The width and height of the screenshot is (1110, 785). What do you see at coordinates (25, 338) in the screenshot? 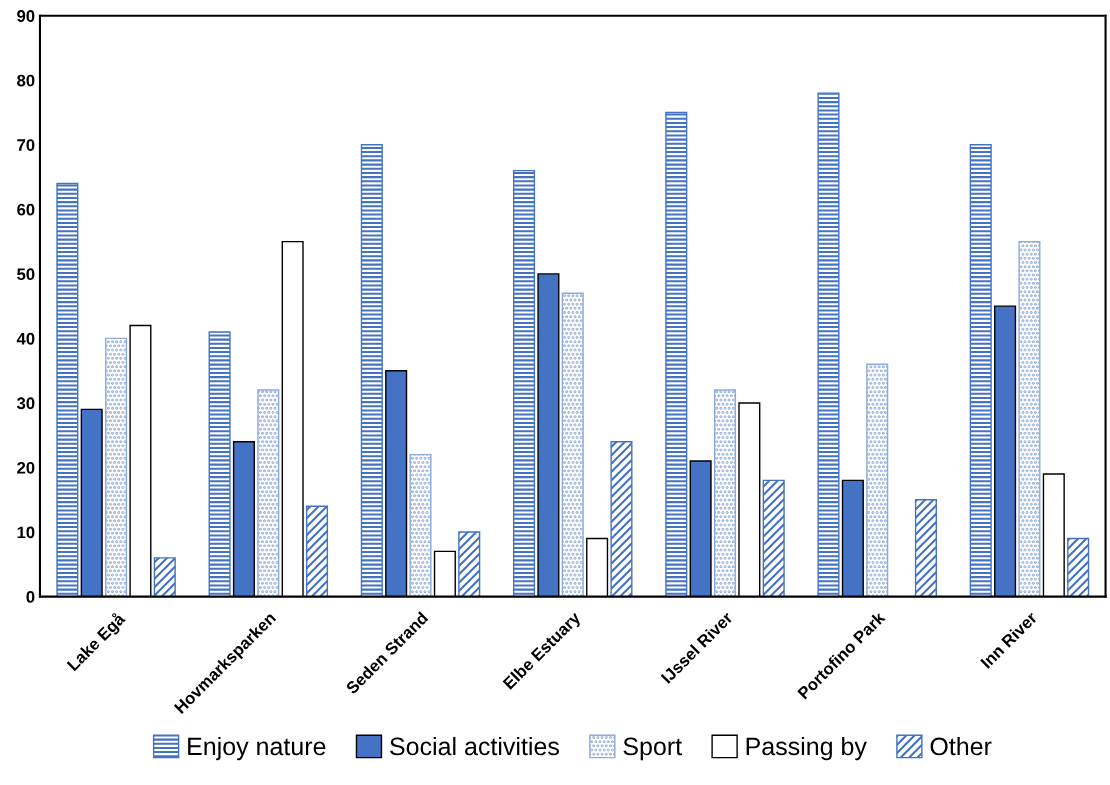
I see `y-tick-label: 40` at bounding box center [25, 338].